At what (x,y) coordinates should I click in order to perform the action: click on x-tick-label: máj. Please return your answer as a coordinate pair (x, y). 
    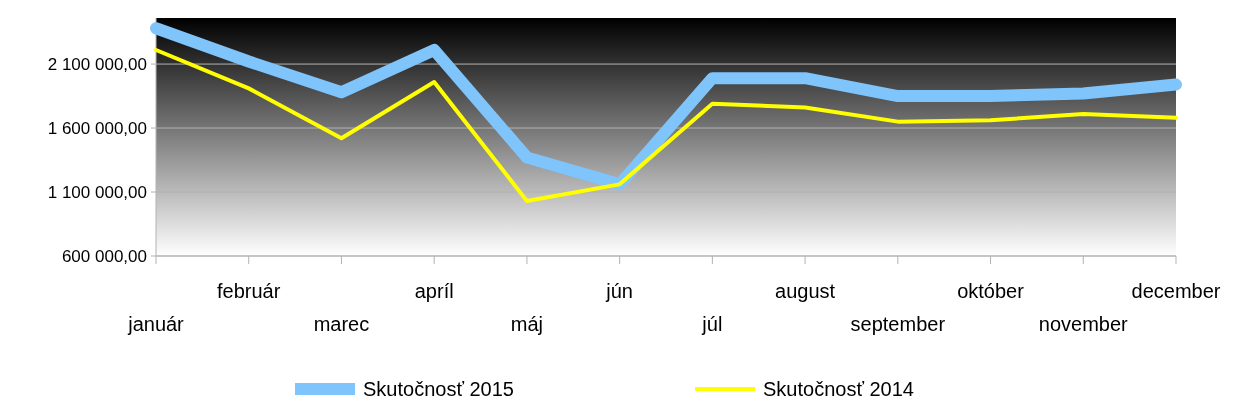
    Looking at the image, I should click on (527, 324).